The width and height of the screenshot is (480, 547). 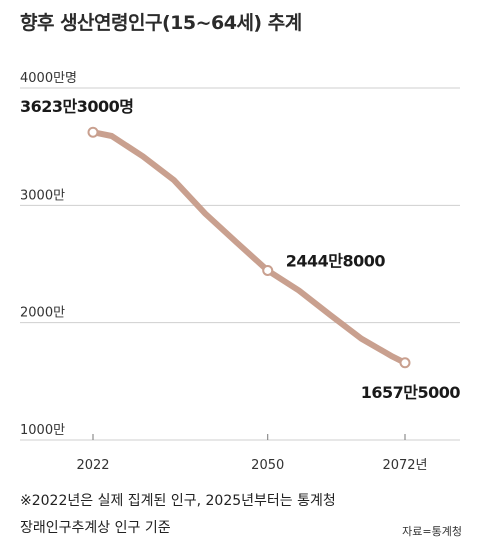 I want to click on data-label-2022: 3623만3000명, so click(x=77, y=106).